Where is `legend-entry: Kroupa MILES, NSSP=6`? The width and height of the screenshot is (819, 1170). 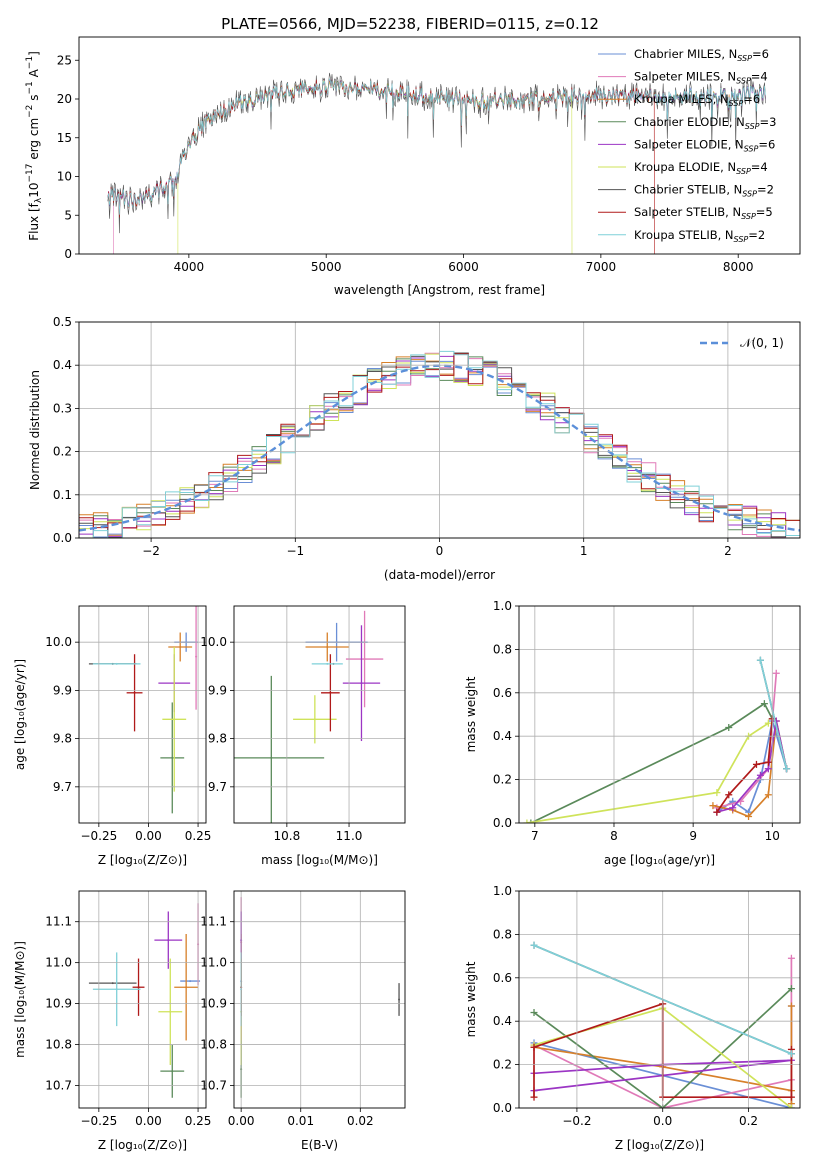
legend-entry: Kroupa MILES, NSSP=6 is located at coordinates (697, 100).